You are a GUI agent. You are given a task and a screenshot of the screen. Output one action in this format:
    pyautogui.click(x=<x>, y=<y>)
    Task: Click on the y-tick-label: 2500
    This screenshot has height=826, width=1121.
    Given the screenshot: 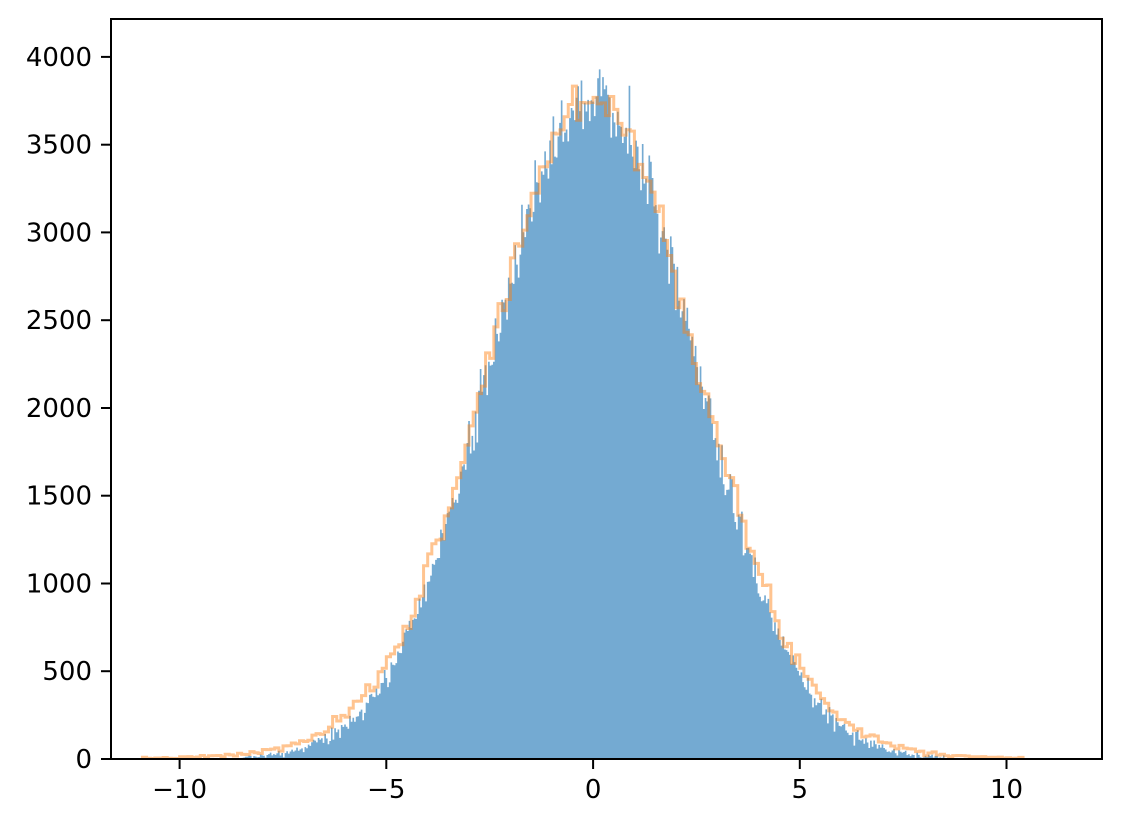 What is the action you would take?
    pyautogui.click(x=59, y=321)
    